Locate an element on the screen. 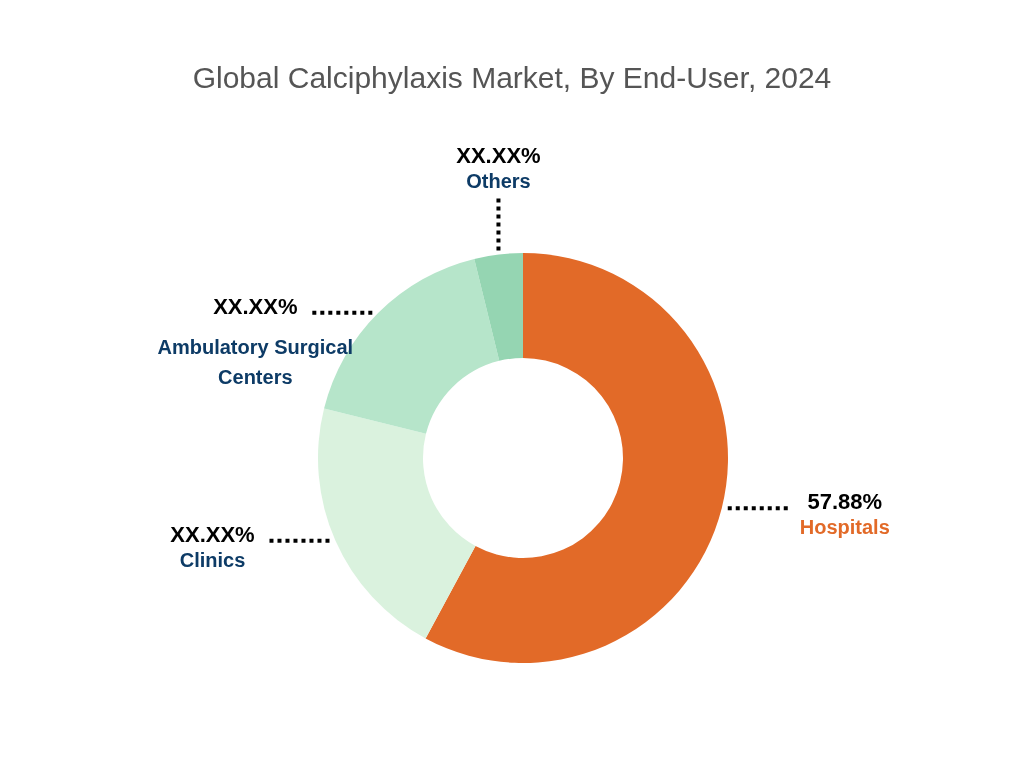 The width and height of the screenshot is (1024, 768). data-label: 57.88% is located at coordinates (845, 502).